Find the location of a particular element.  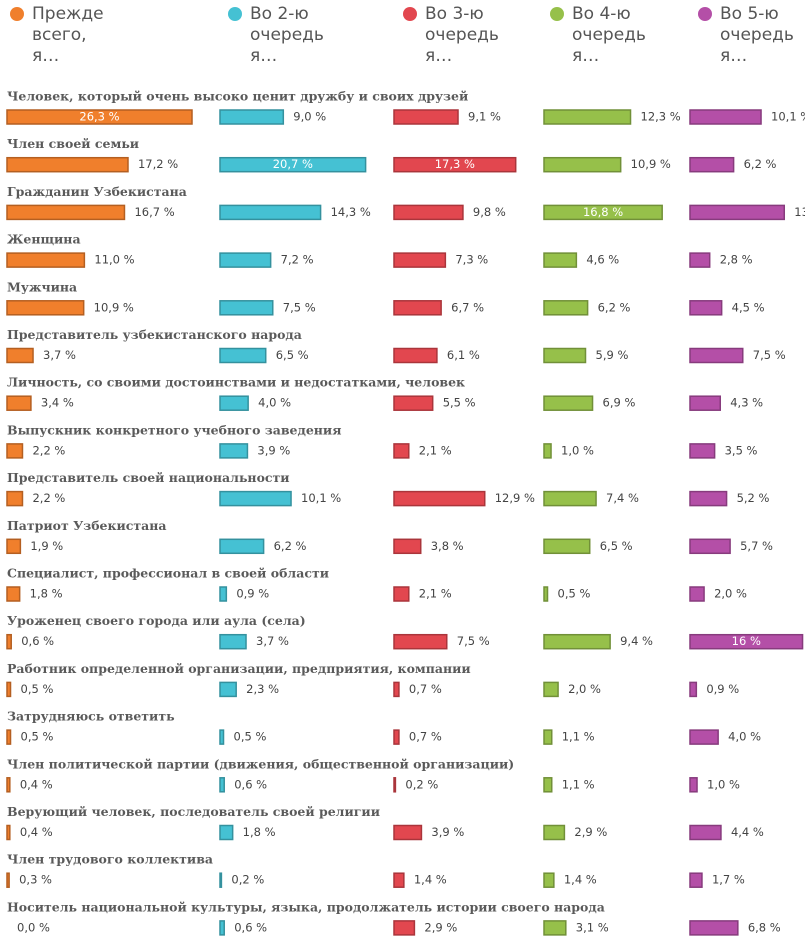

value-label: 16 % is located at coordinates (746, 641).